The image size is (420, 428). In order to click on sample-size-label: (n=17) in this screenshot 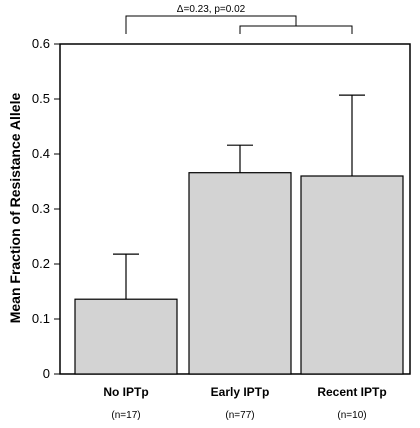, I will do `click(125, 415)`.